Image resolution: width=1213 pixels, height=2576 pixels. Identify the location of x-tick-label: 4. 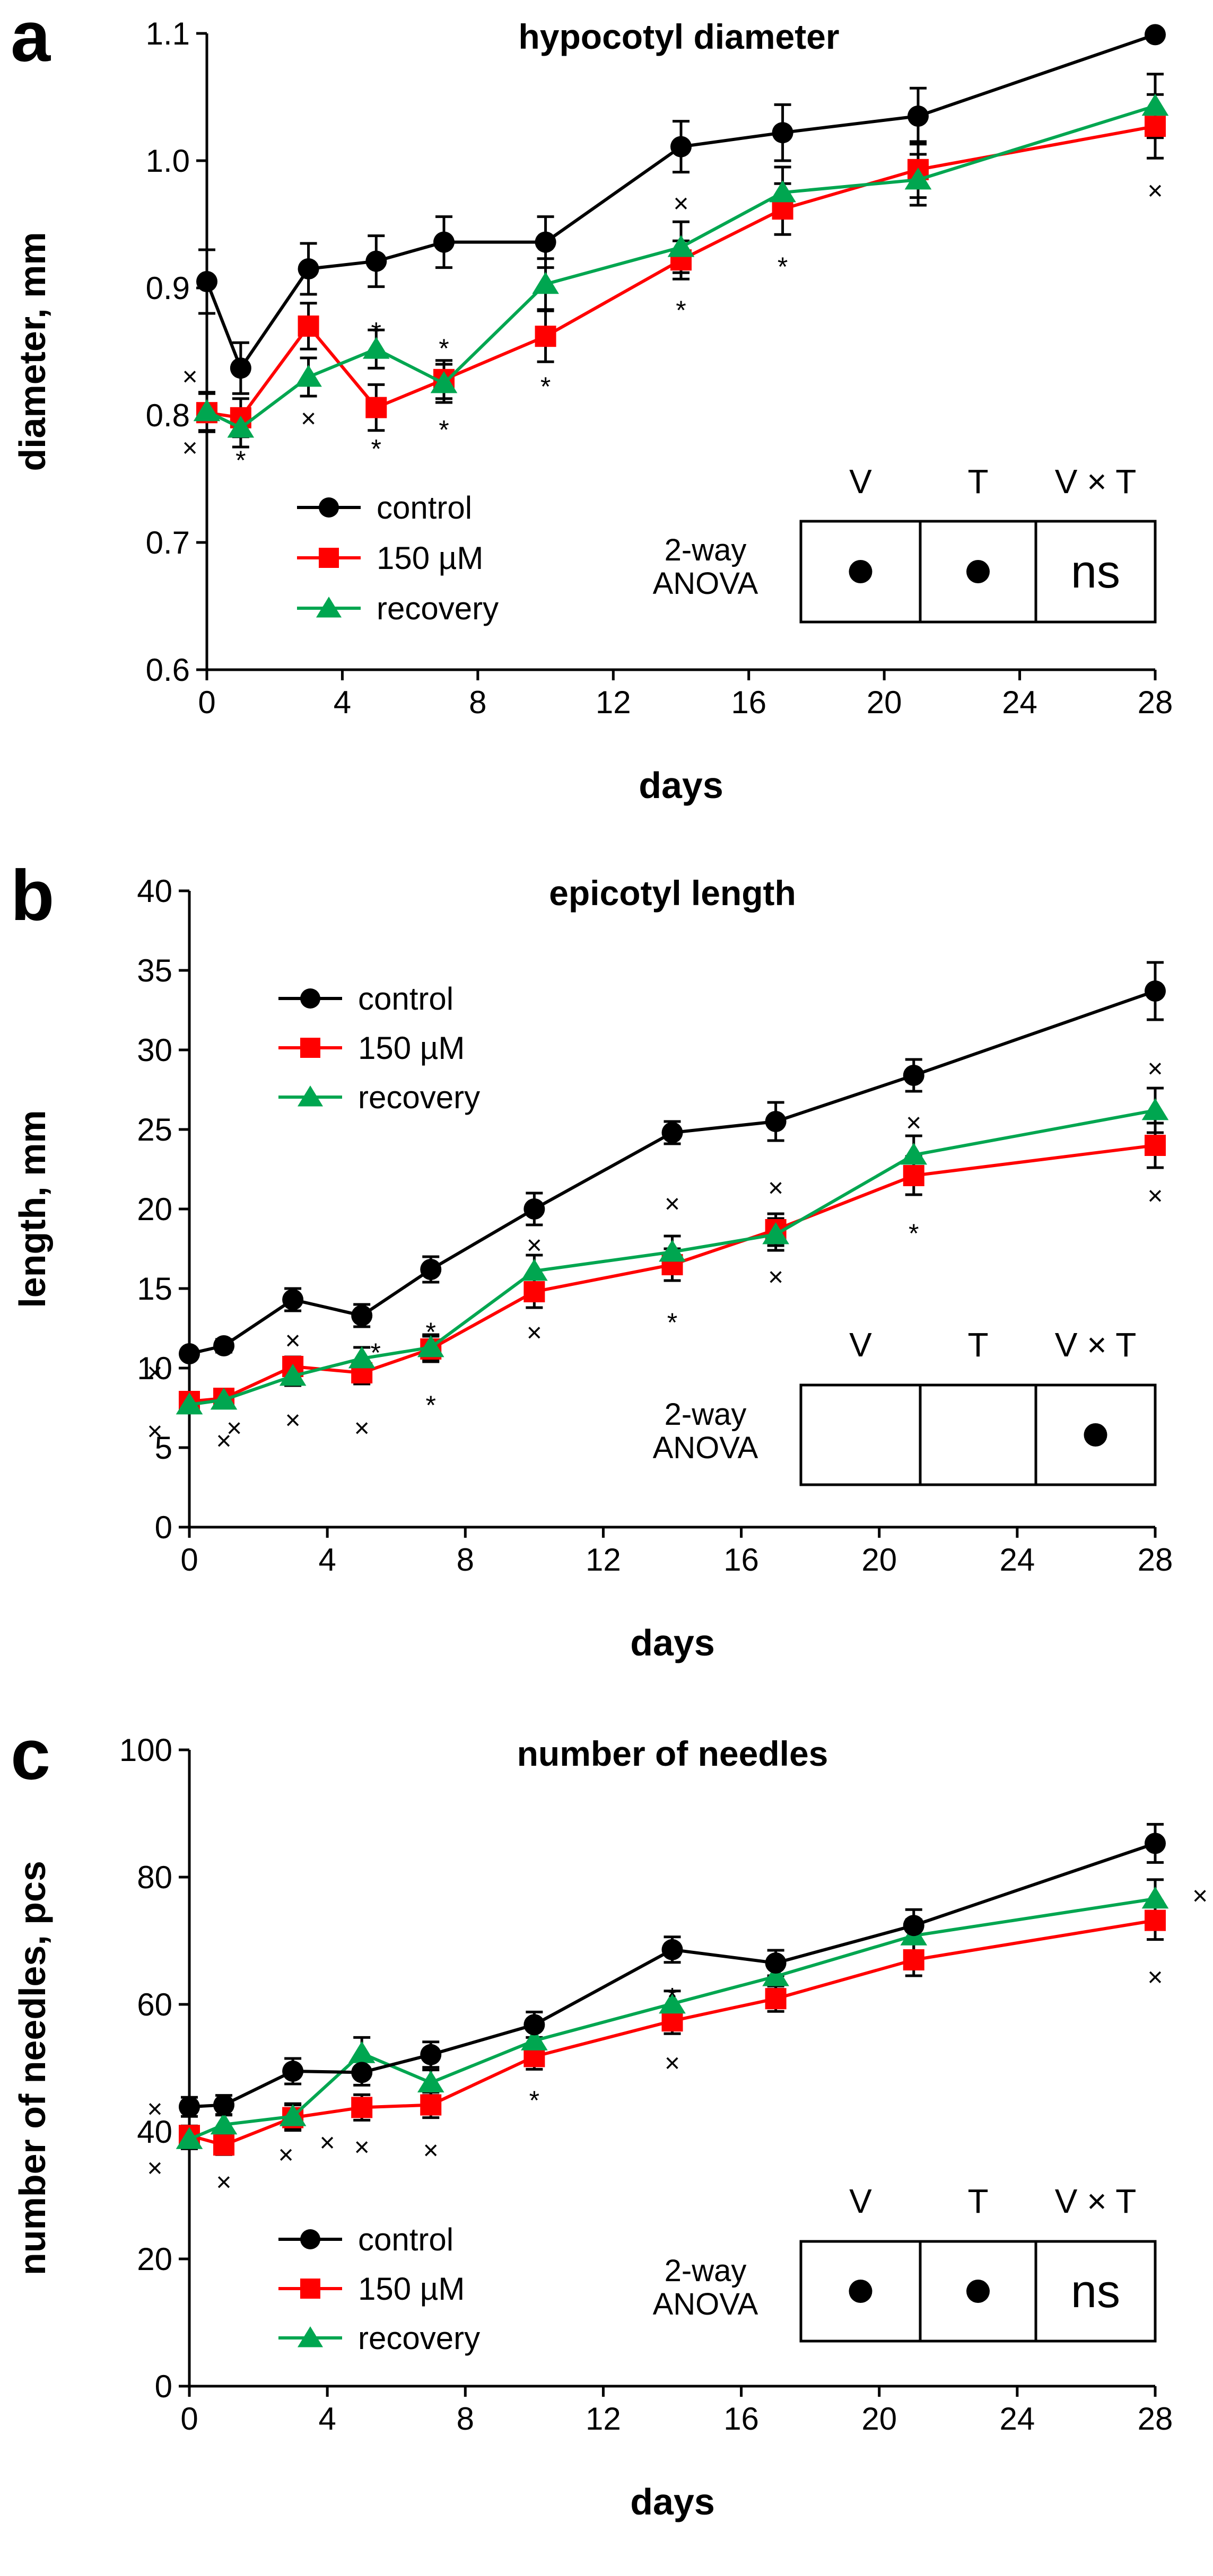
(327, 2419).